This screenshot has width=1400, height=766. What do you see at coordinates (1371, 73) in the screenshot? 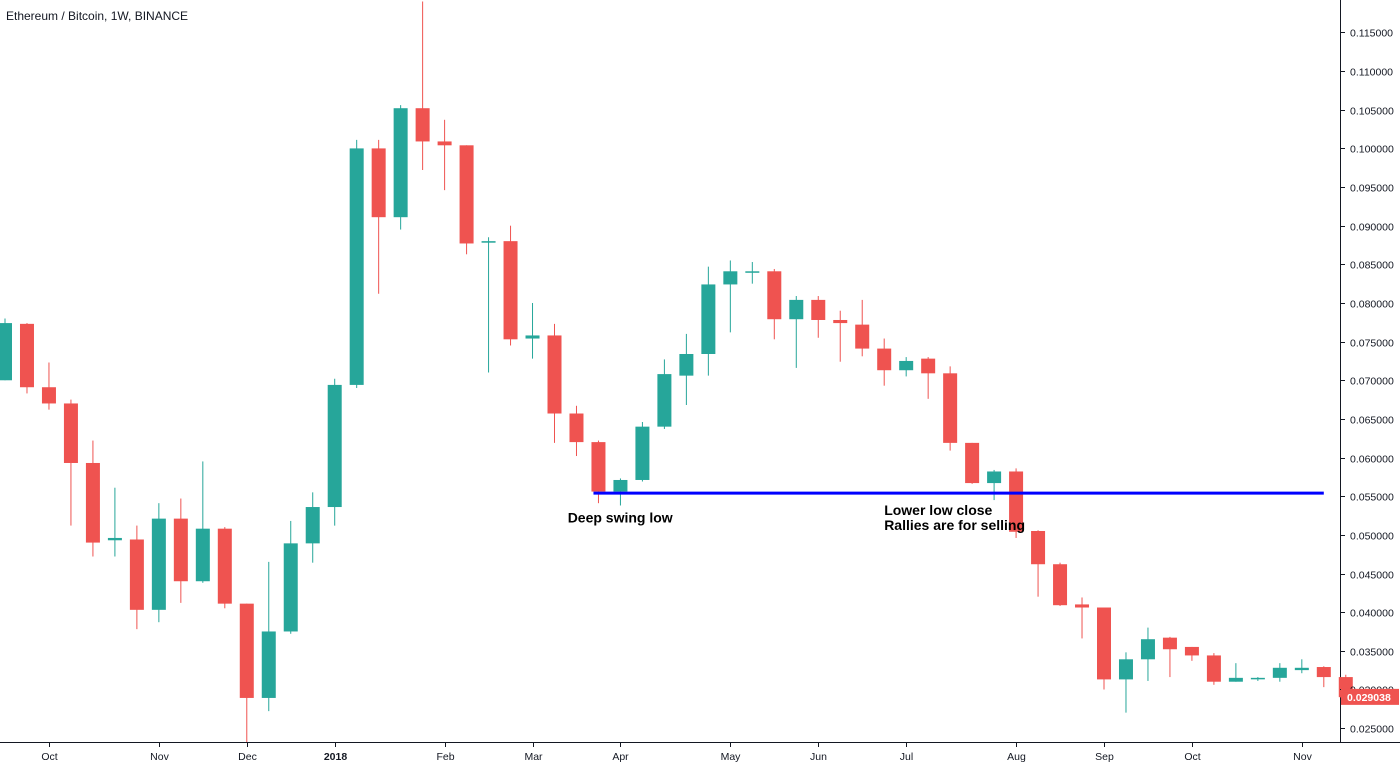
I see `y-tick-label: 0.110000` at bounding box center [1371, 73].